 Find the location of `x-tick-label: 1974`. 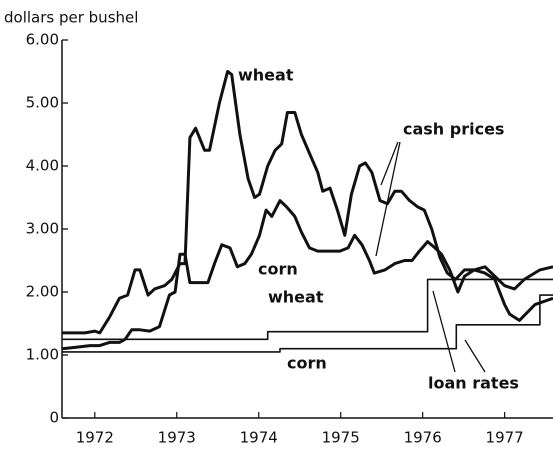

x-tick-label: 1974 is located at coordinates (259, 438).